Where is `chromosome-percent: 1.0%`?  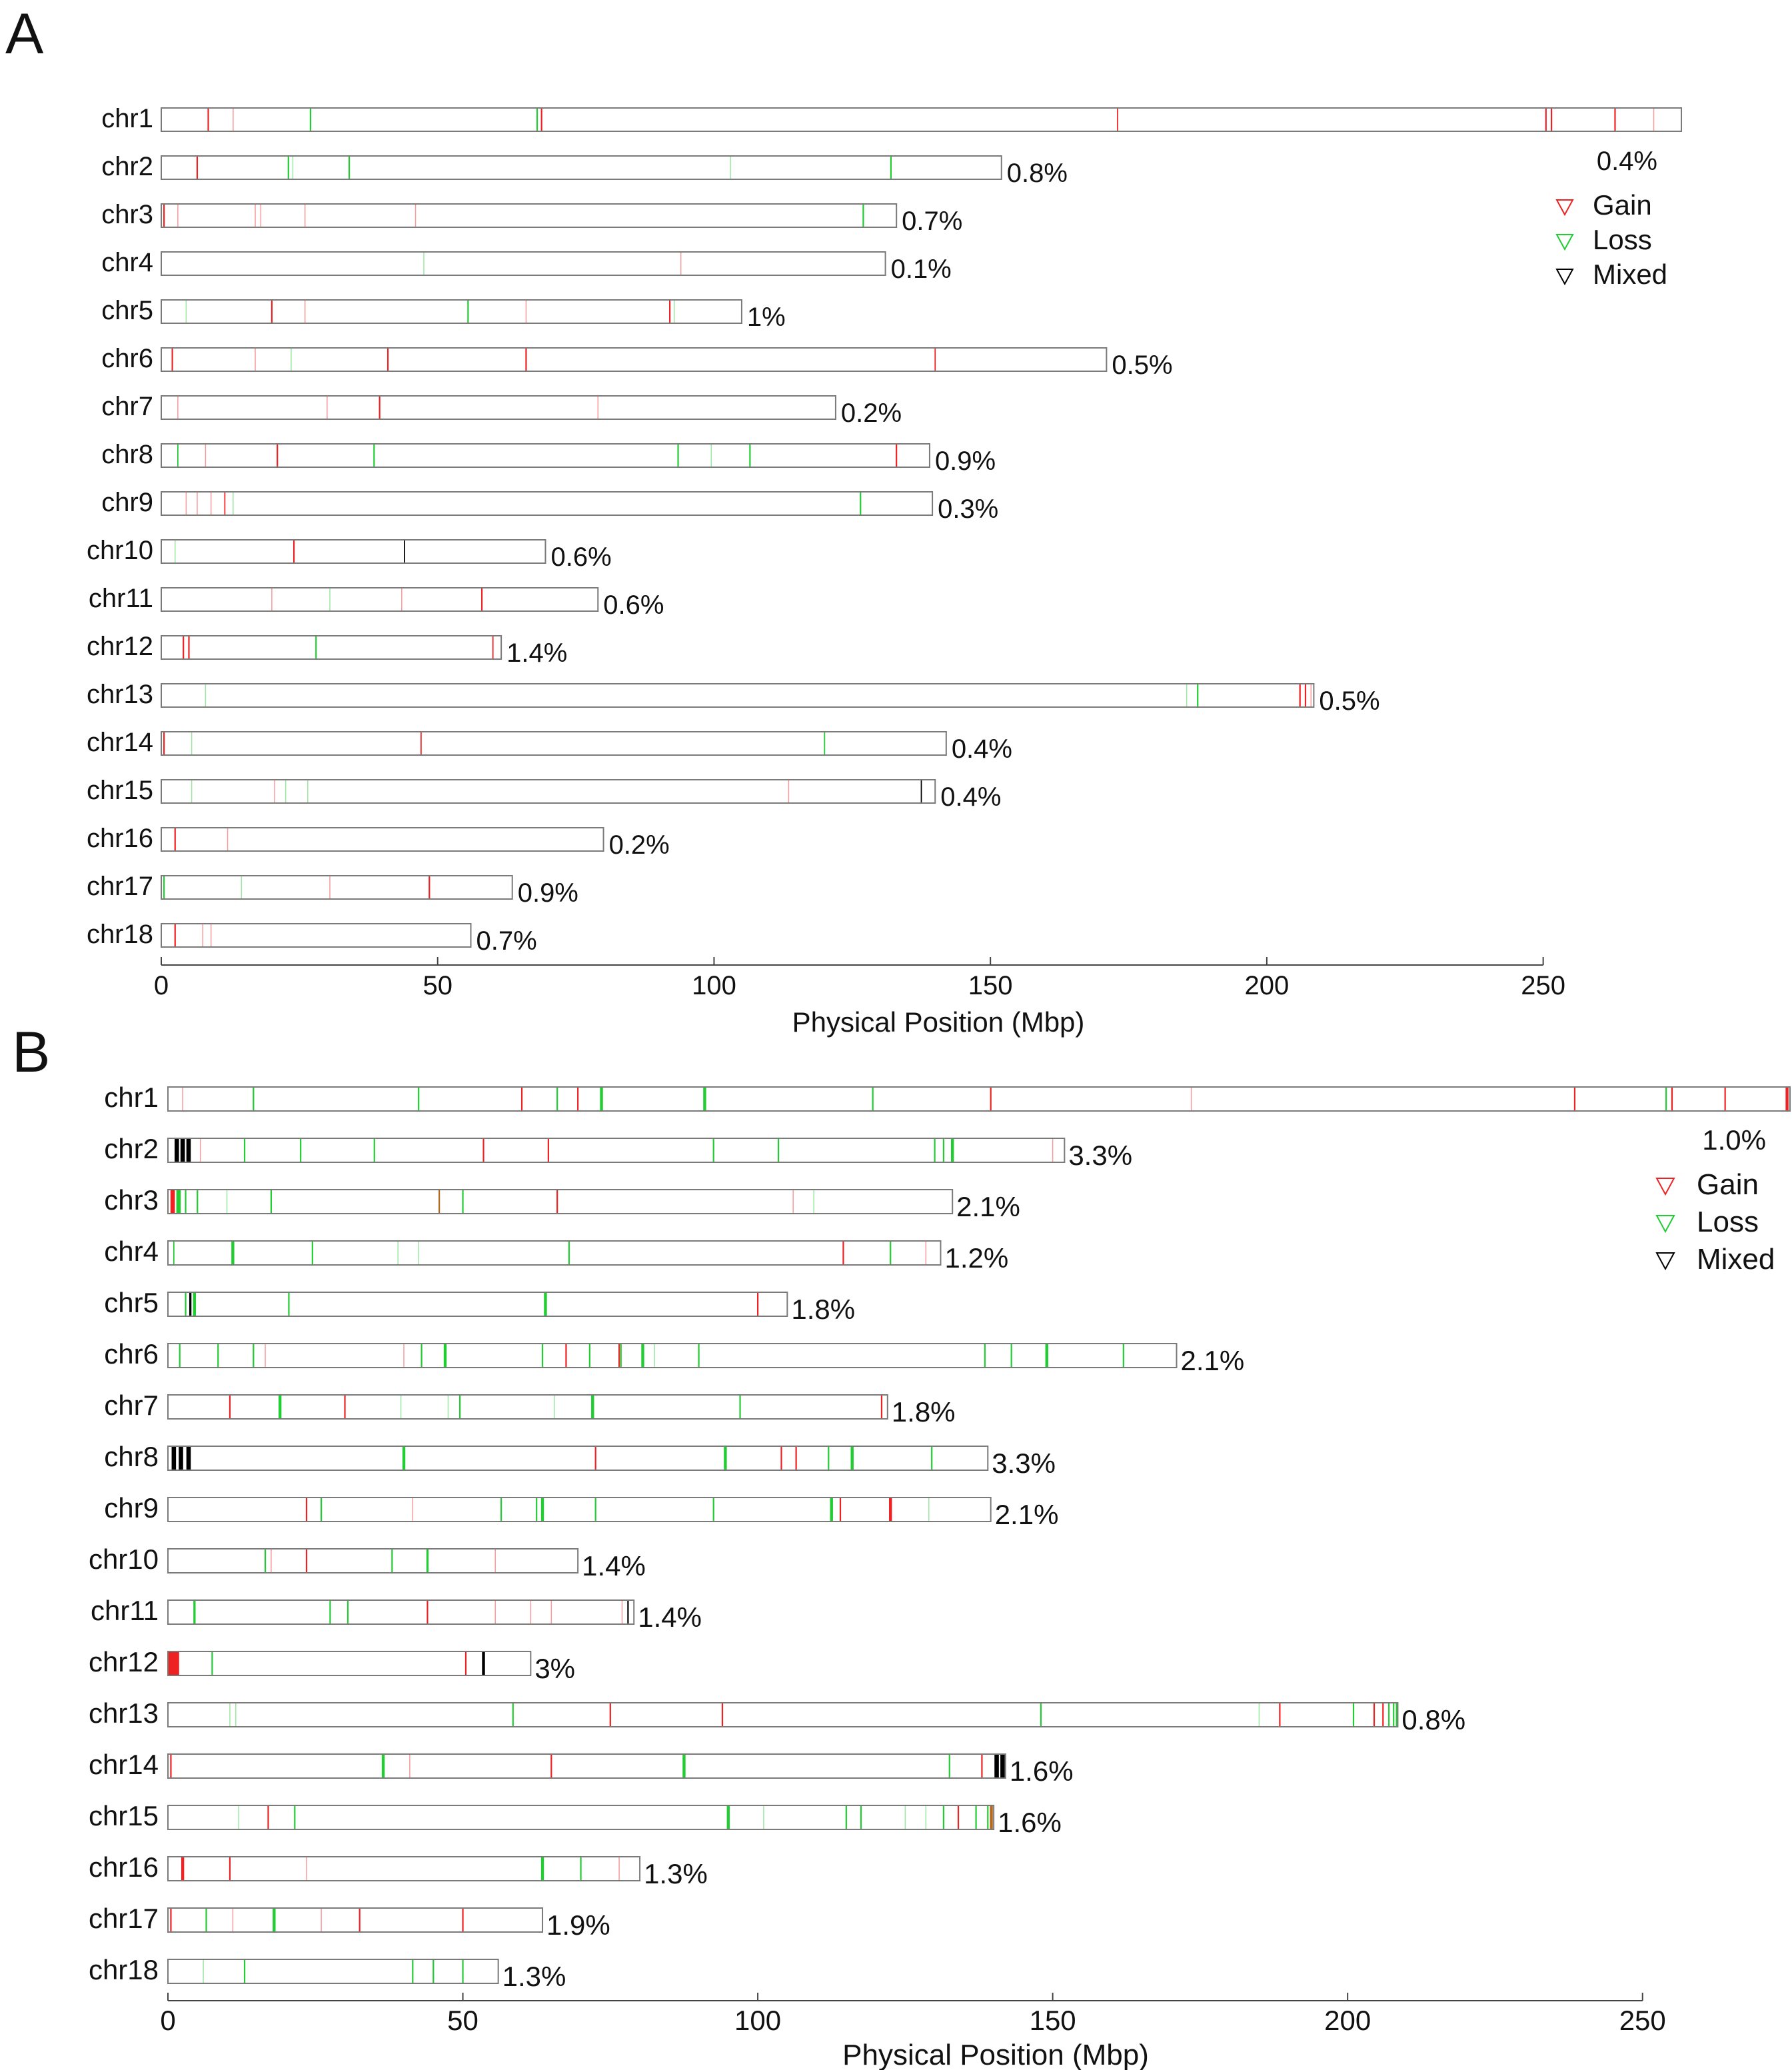
chromosome-percent: 1.0% is located at coordinates (1734, 1140).